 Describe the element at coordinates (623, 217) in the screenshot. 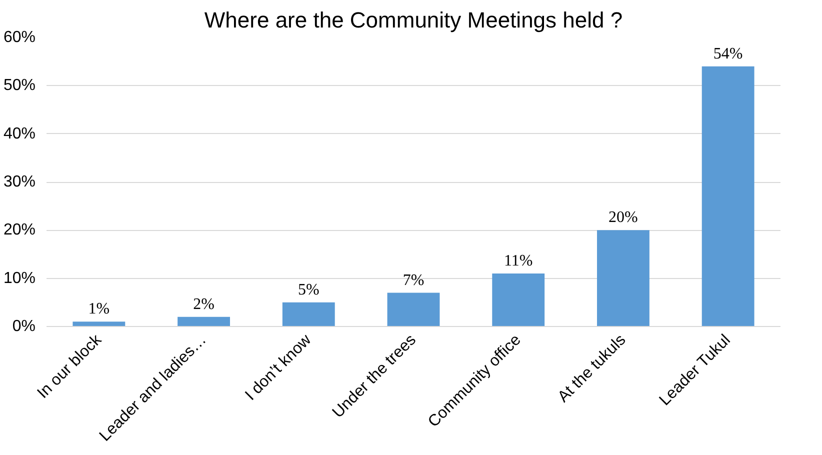

I see `data-label: 20%` at that location.